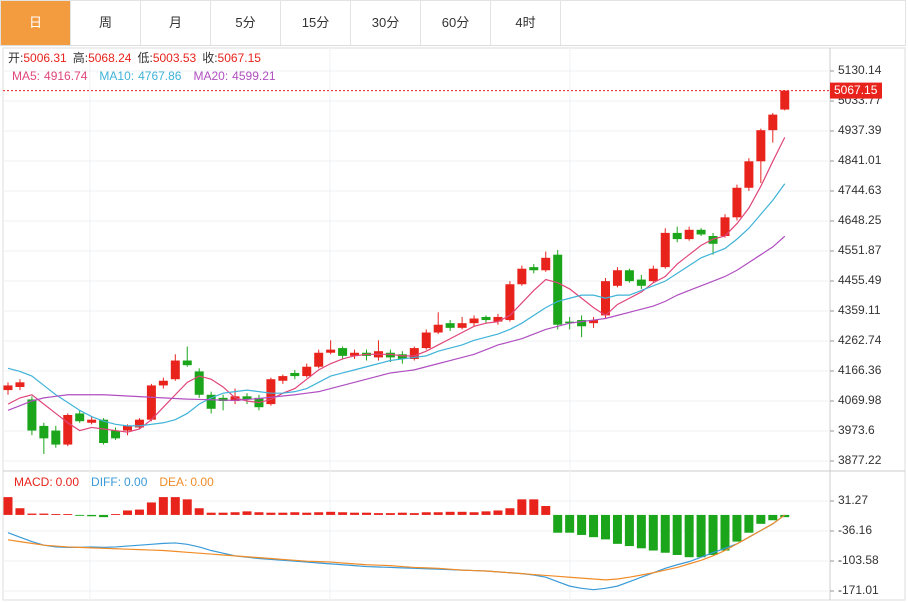 The image size is (908, 602). What do you see at coordinates (526, 23) in the screenshot?
I see `period-tab: 4时` at bounding box center [526, 23].